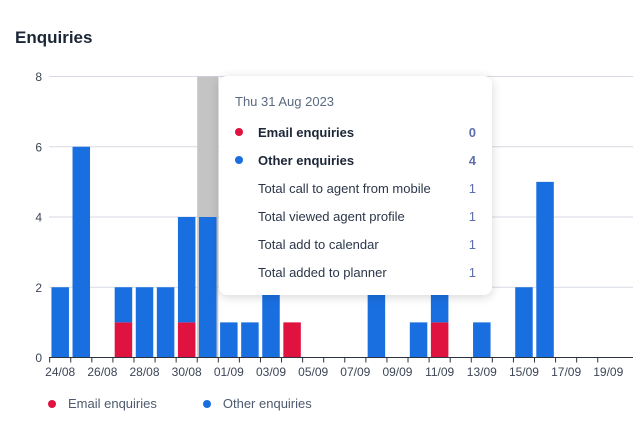 Image resolution: width=633 pixels, height=441 pixels. I want to click on y-tick-label: 0, so click(38, 358).